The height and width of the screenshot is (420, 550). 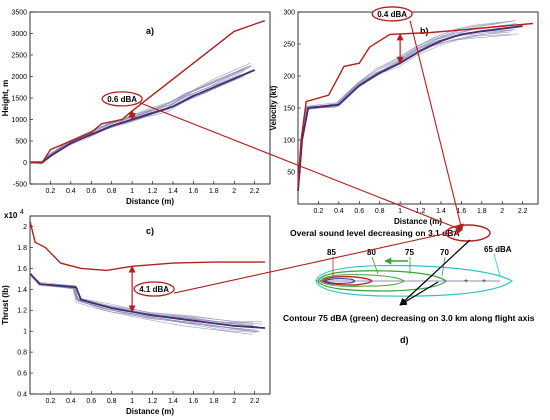 I want to click on y-tick-label: 50, so click(x=291, y=173).